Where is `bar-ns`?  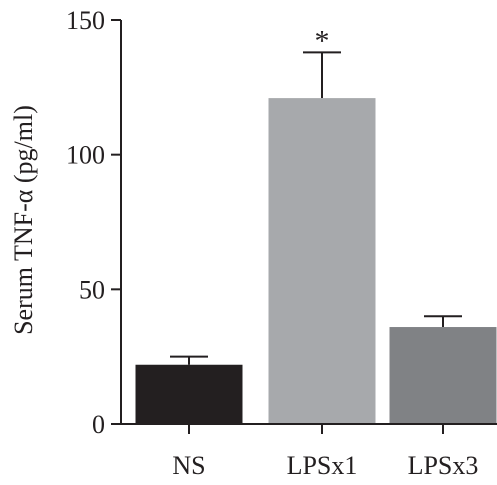 bar-ns is located at coordinates (189, 394).